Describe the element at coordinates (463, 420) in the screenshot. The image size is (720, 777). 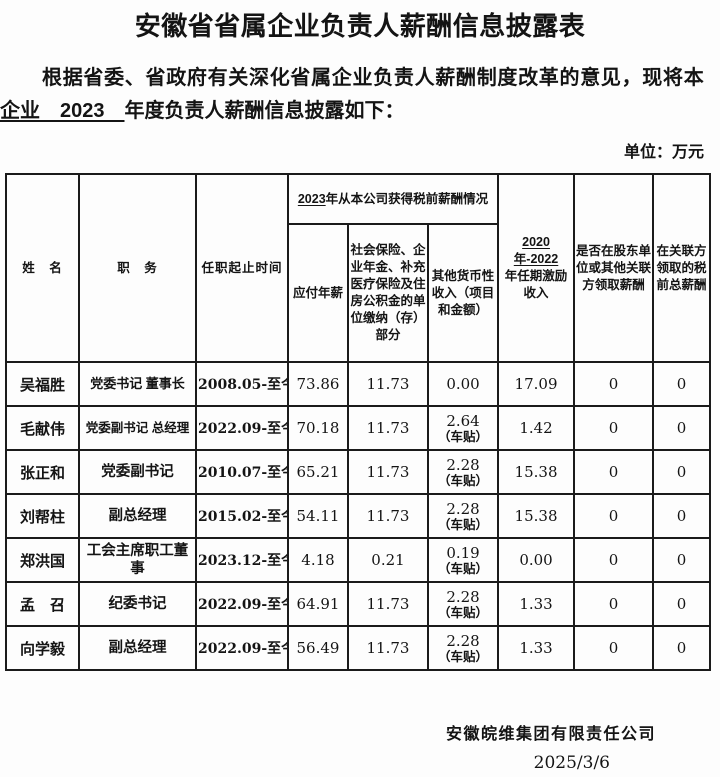
I see `other-income-value: 2.64` at that location.